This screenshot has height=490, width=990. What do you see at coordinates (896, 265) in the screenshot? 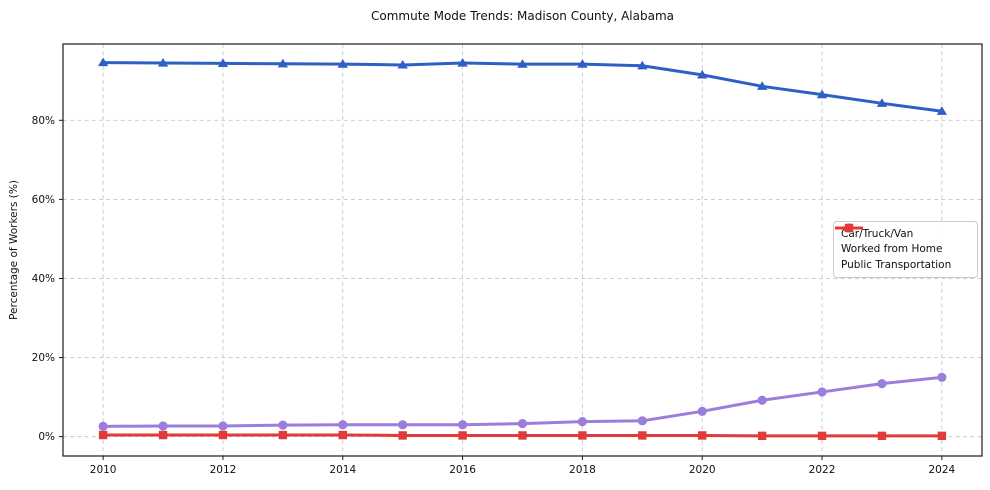
I see `legend-item-label: Public Transportation` at bounding box center [896, 265].